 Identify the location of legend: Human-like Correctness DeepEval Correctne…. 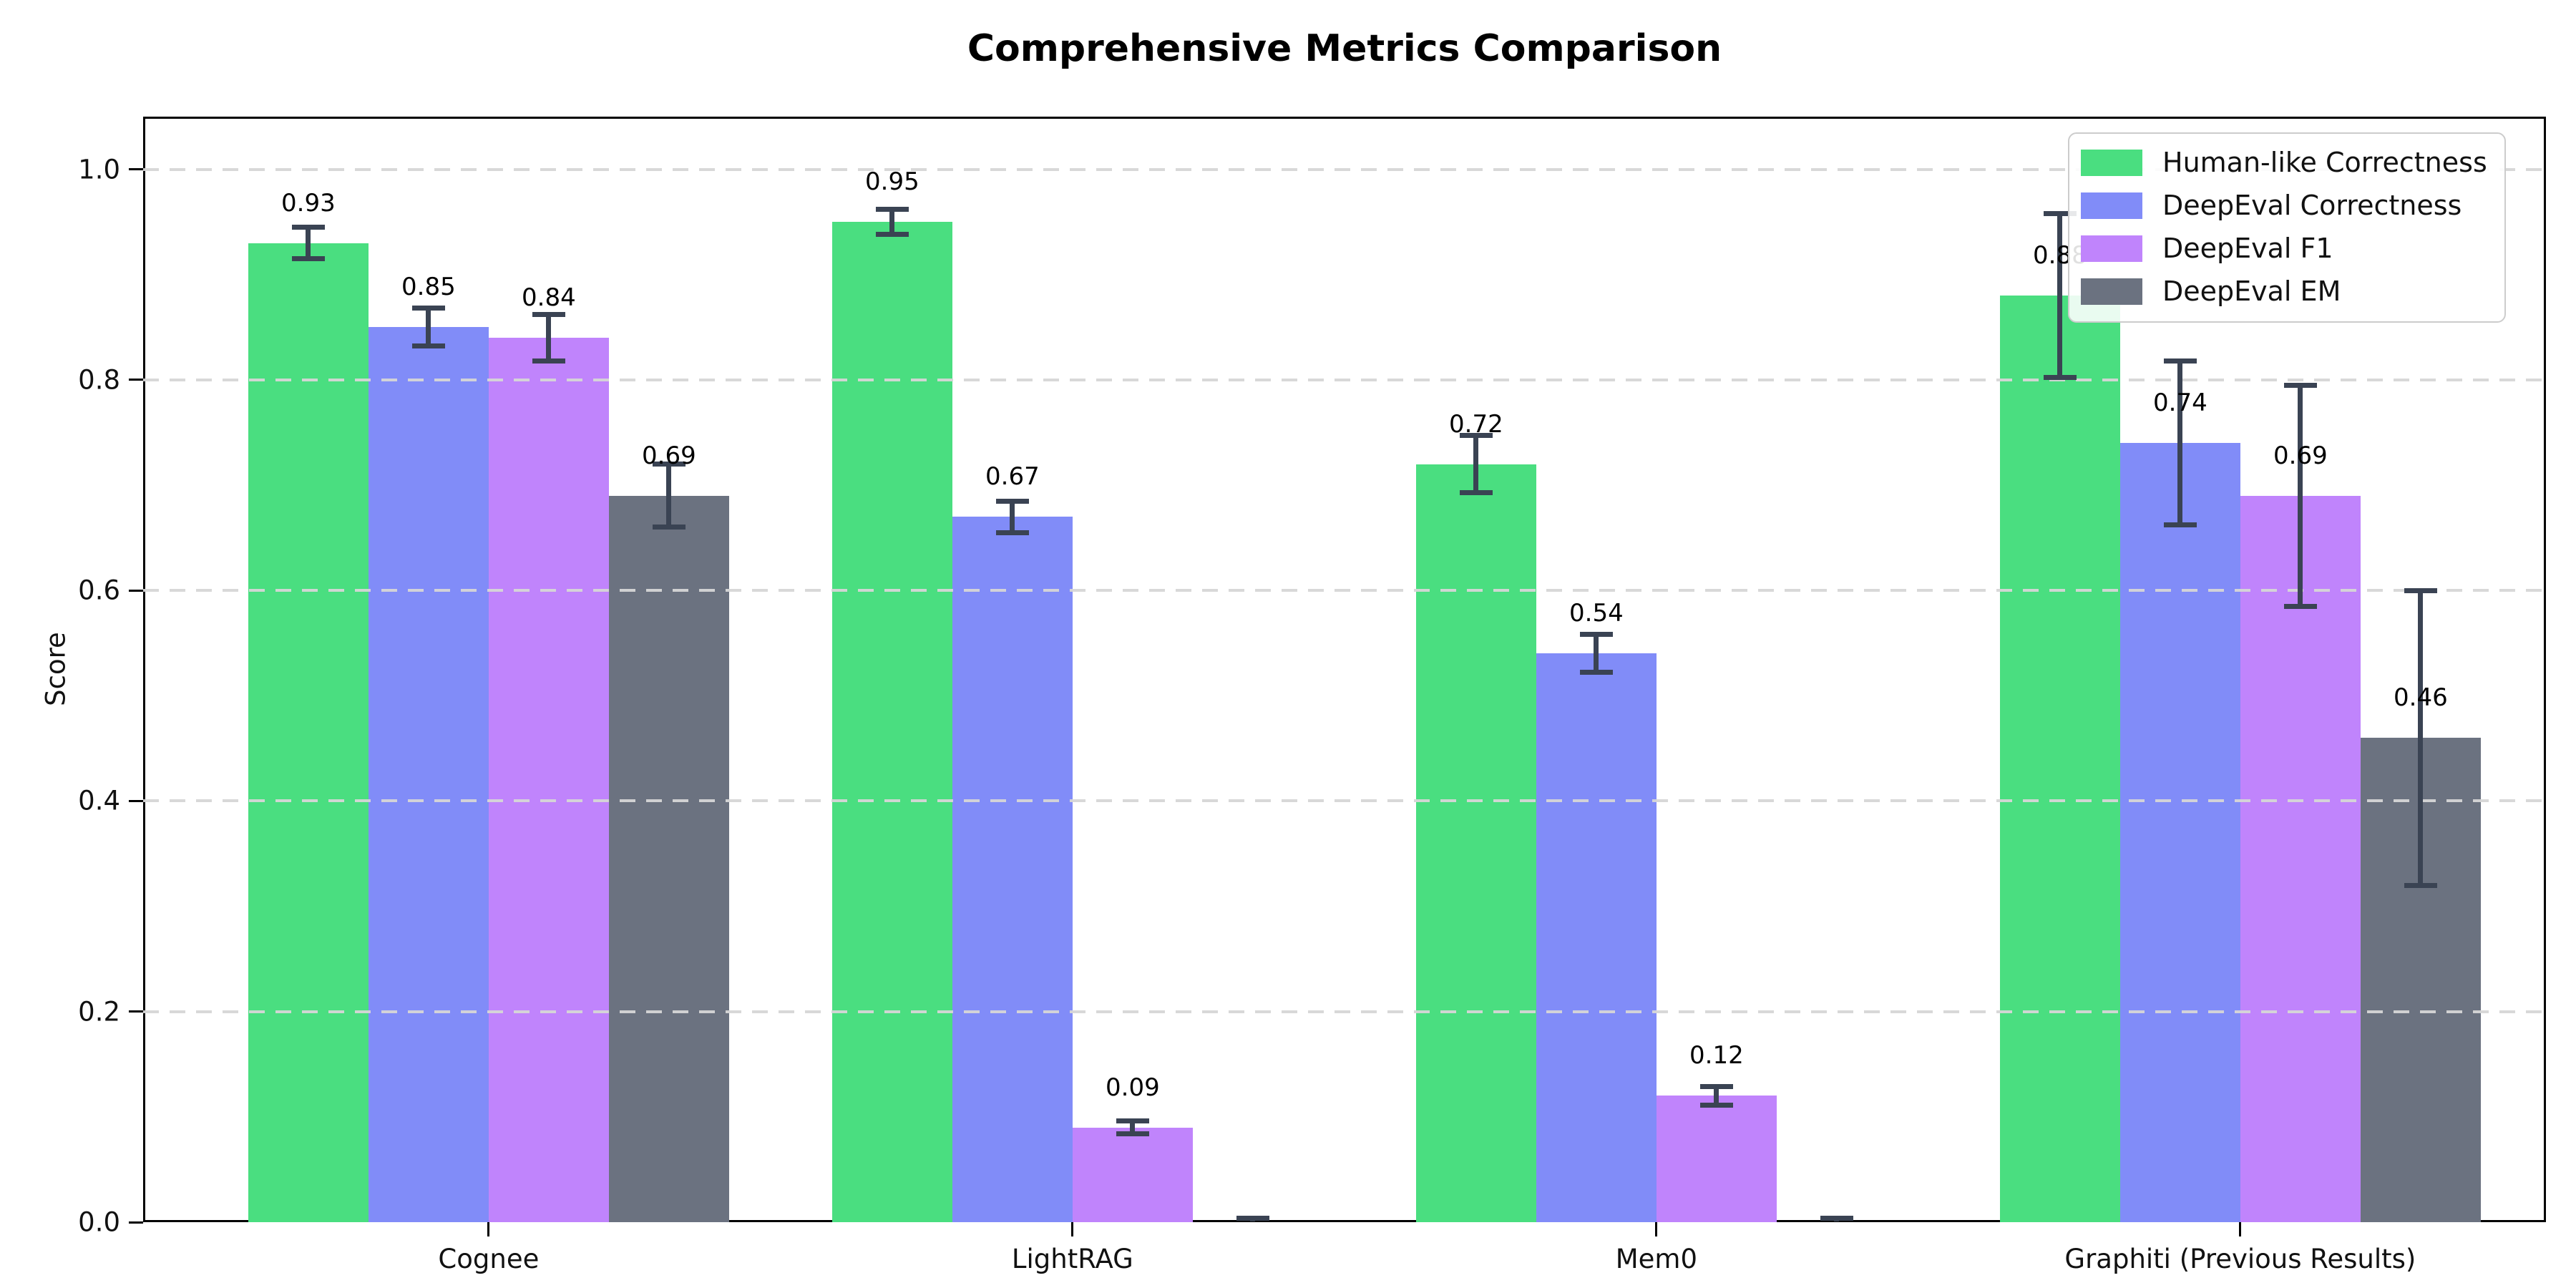
(2287, 227).